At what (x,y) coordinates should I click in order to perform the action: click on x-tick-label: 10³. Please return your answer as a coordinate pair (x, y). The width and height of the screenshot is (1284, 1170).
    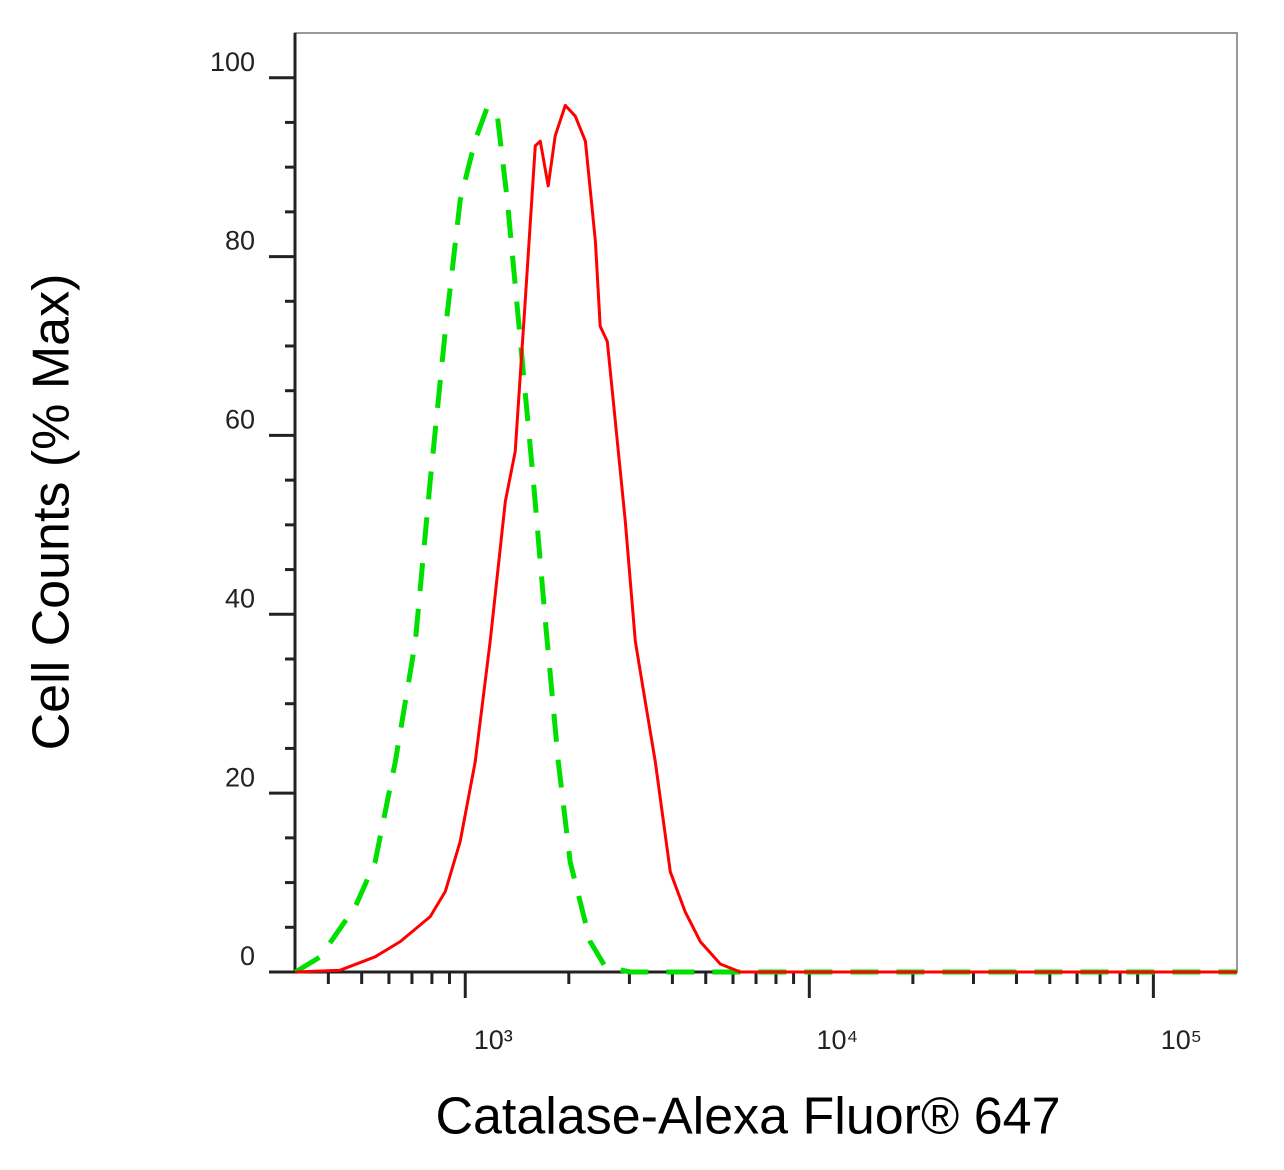
    Looking at the image, I should click on (493, 1040).